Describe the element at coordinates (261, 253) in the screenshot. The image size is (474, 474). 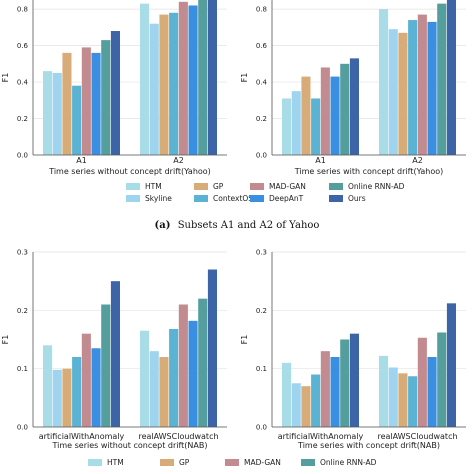
I see `y-tick-label: 0.3` at that location.